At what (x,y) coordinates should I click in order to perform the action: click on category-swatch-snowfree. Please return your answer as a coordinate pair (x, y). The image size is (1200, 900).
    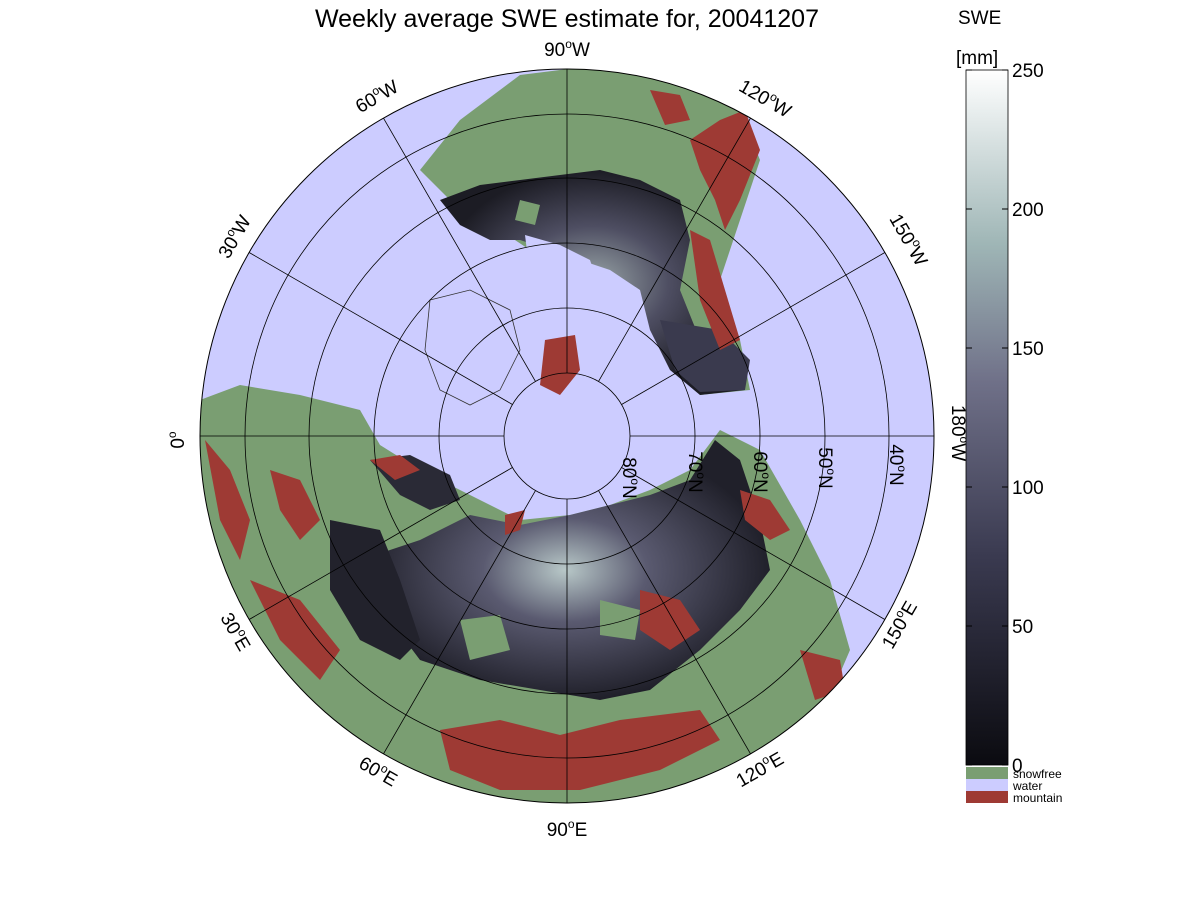
    Looking at the image, I should click on (987, 773).